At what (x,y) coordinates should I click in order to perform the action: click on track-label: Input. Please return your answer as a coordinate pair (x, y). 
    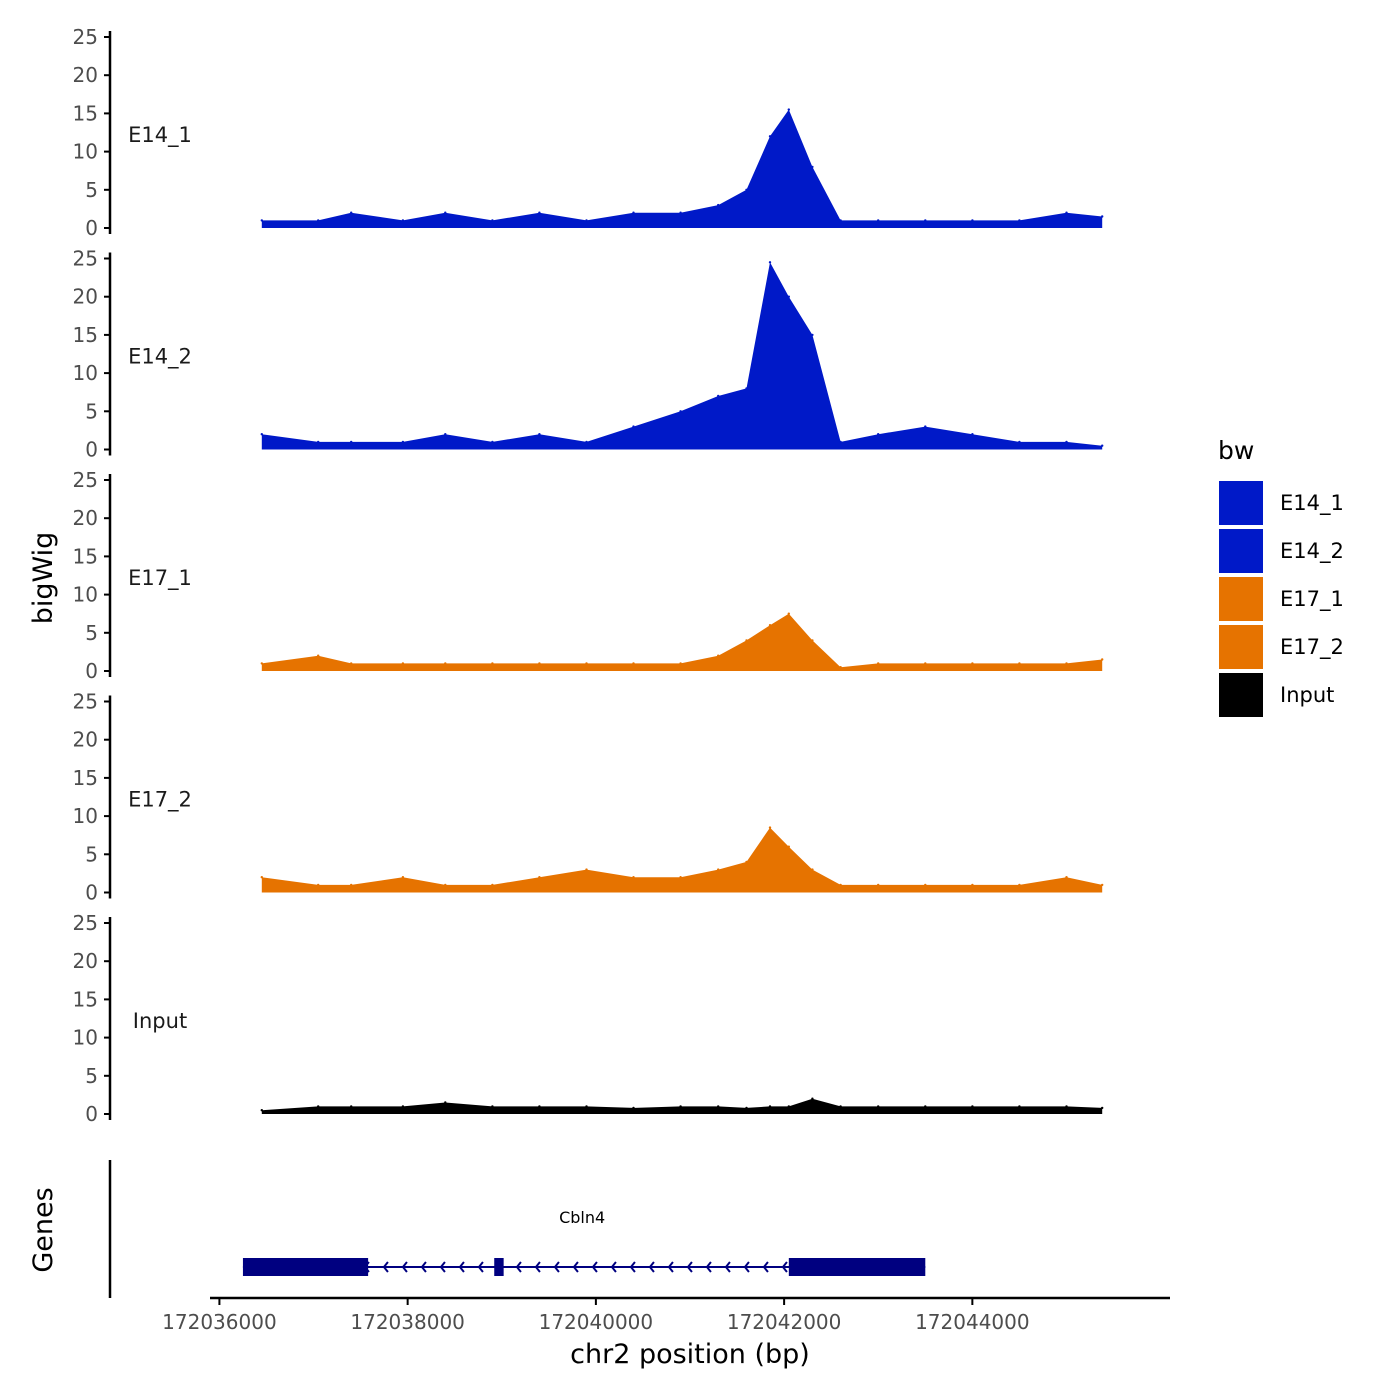
    Looking at the image, I should click on (160, 1021).